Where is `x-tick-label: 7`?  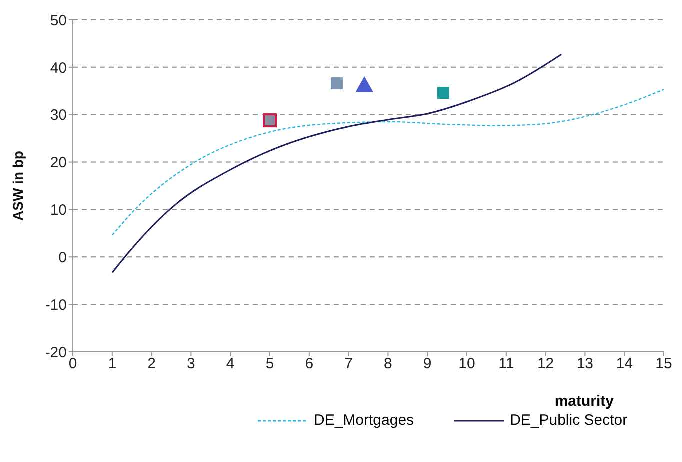 x-tick-label: 7 is located at coordinates (348, 364).